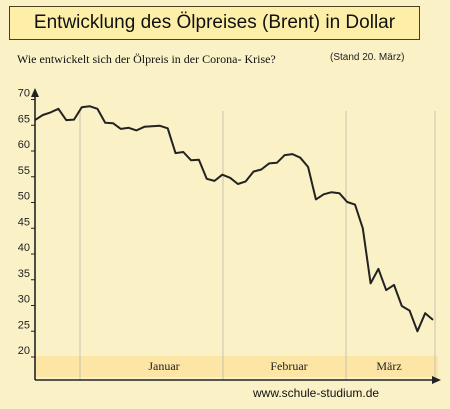 Image resolution: width=450 pixels, height=409 pixels. What do you see at coordinates (24, 248) in the screenshot?
I see `y-tick-label: 40` at bounding box center [24, 248].